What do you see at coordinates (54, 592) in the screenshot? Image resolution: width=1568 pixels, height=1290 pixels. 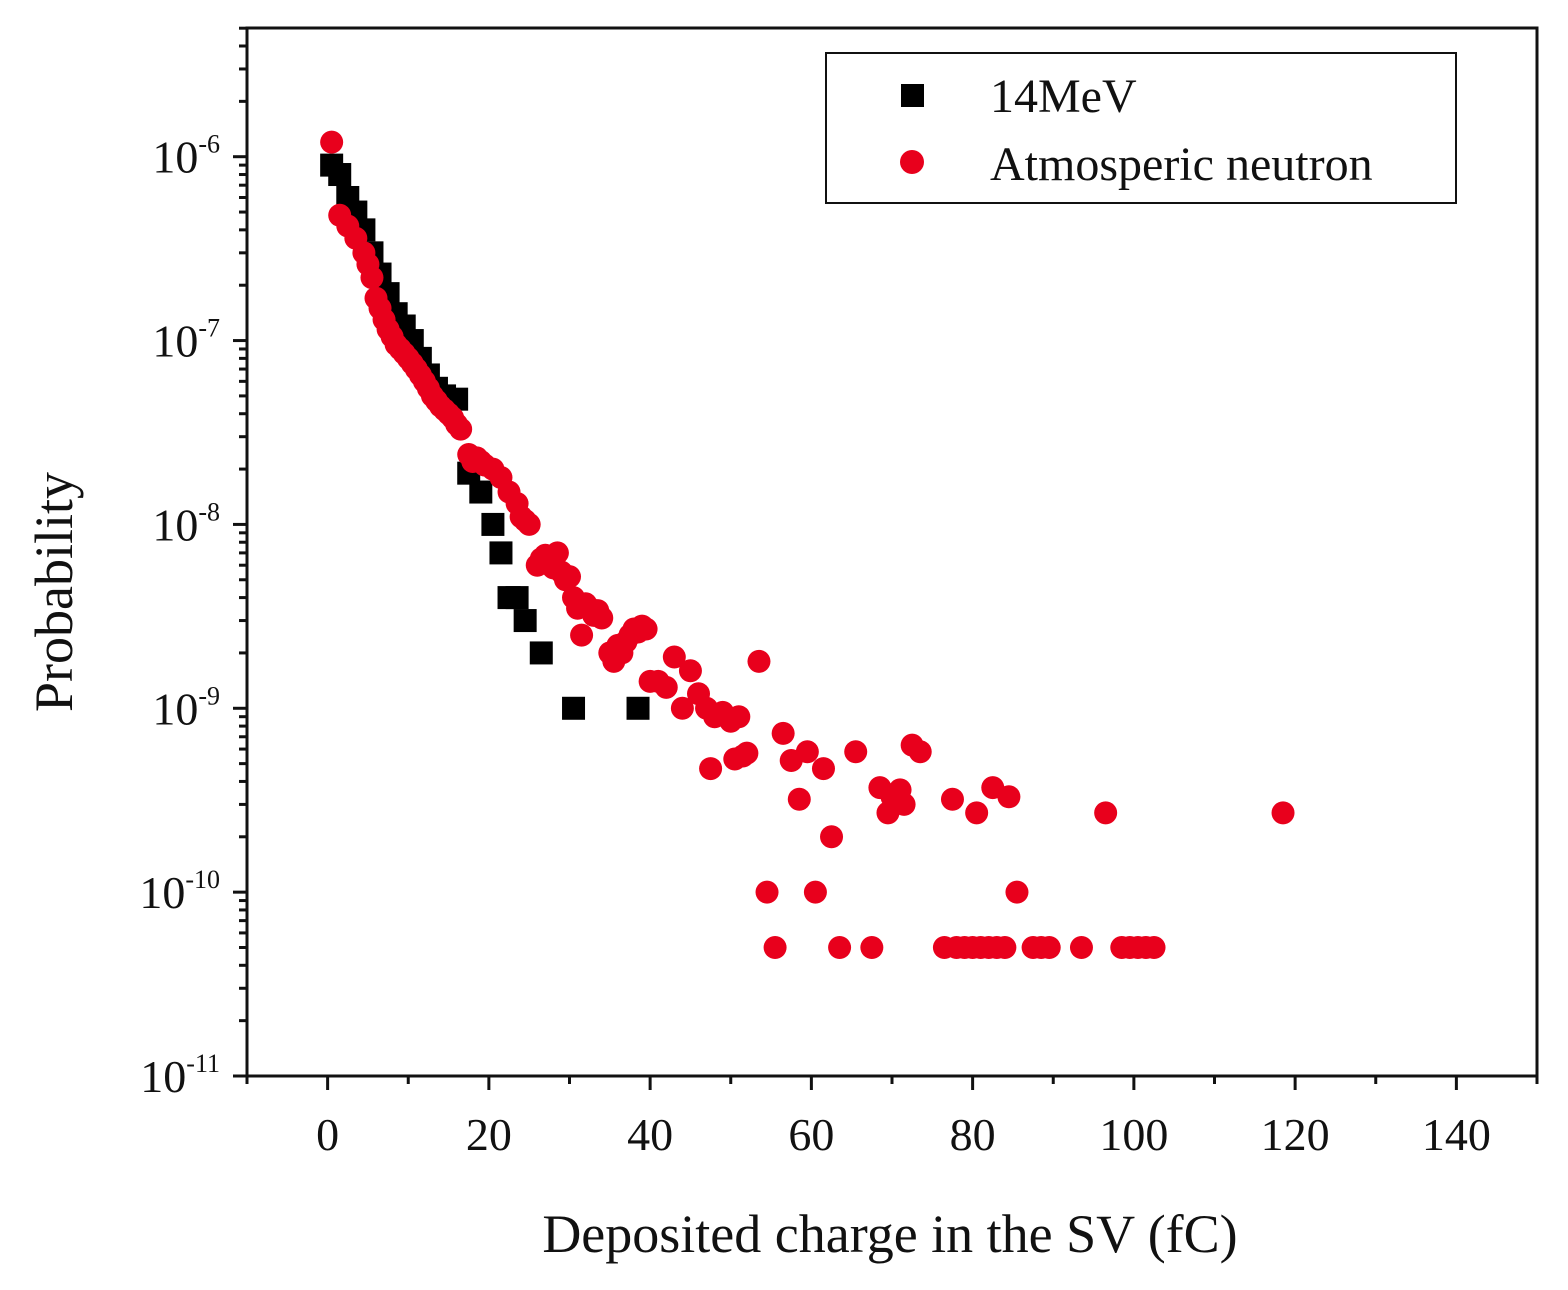 I see `y-axis-title: Probability` at bounding box center [54, 592].